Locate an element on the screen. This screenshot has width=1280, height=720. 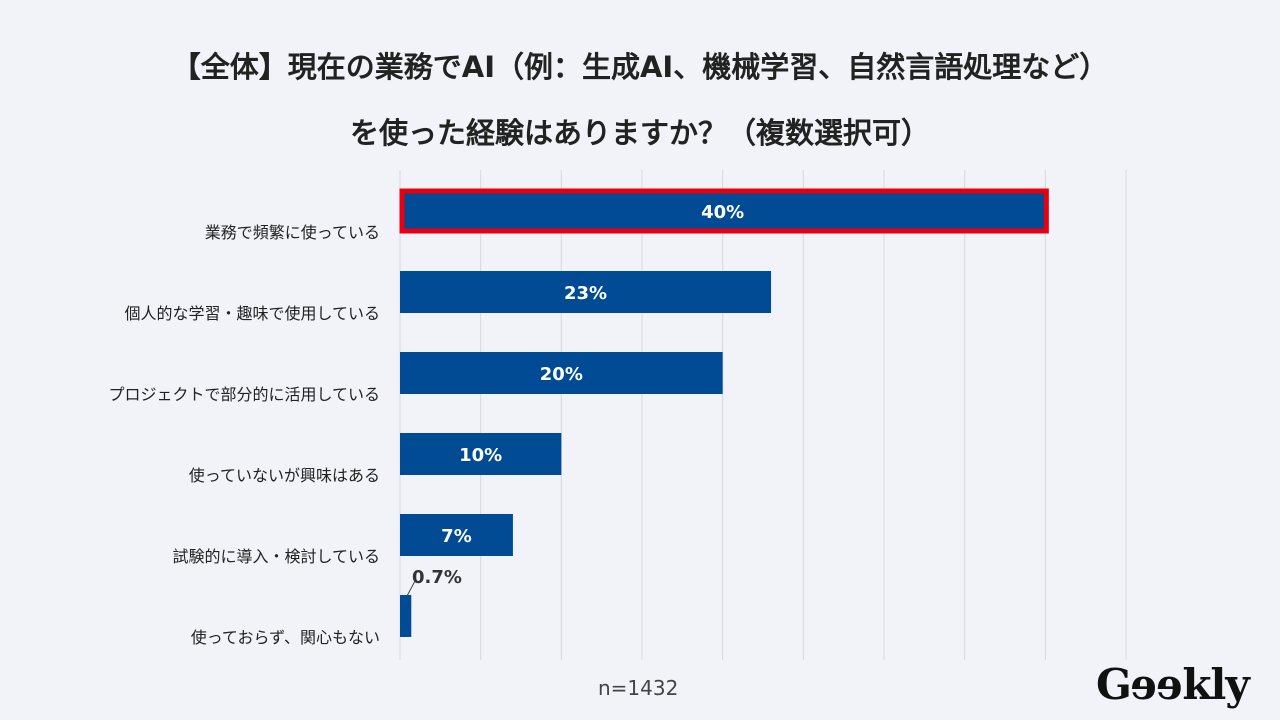
data-label: 10% is located at coordinates (480, 455).